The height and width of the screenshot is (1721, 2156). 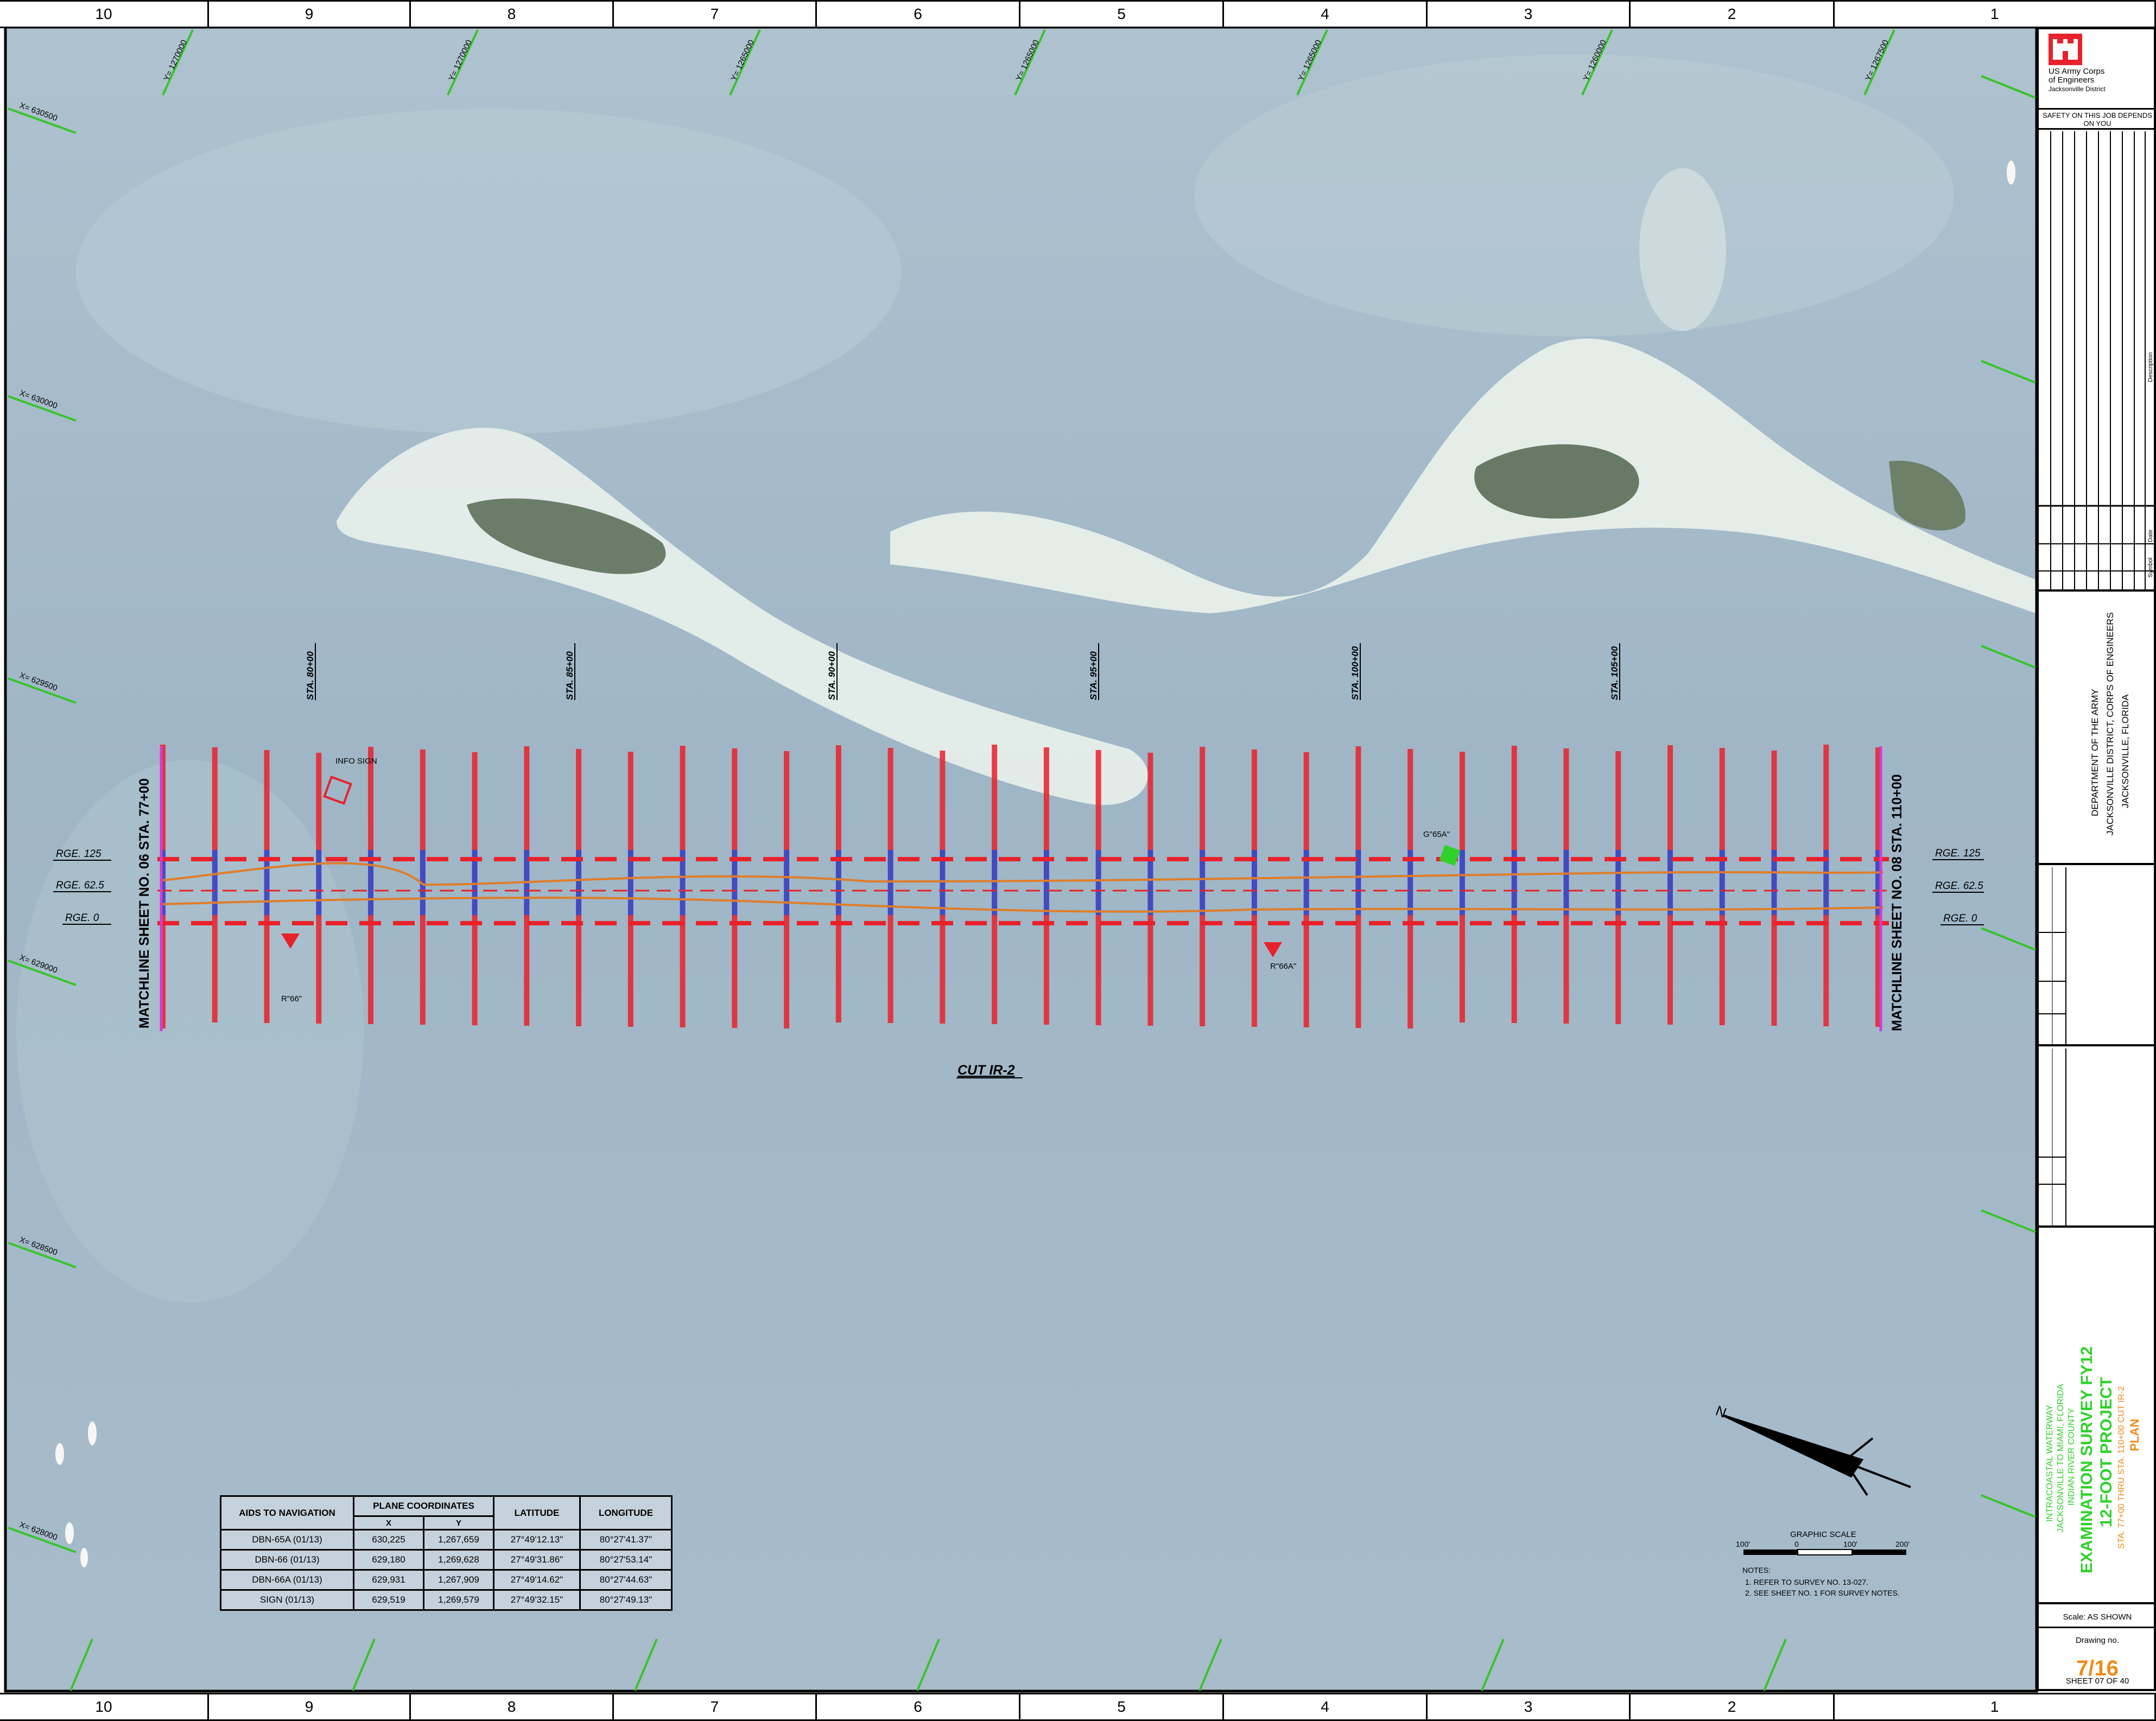 What do you see at coordinates (2049, 1463) in the screenshot?
I see `project-line-1: INTRACOASTAL WATERWAY` at bounding box center [2049, 1463].